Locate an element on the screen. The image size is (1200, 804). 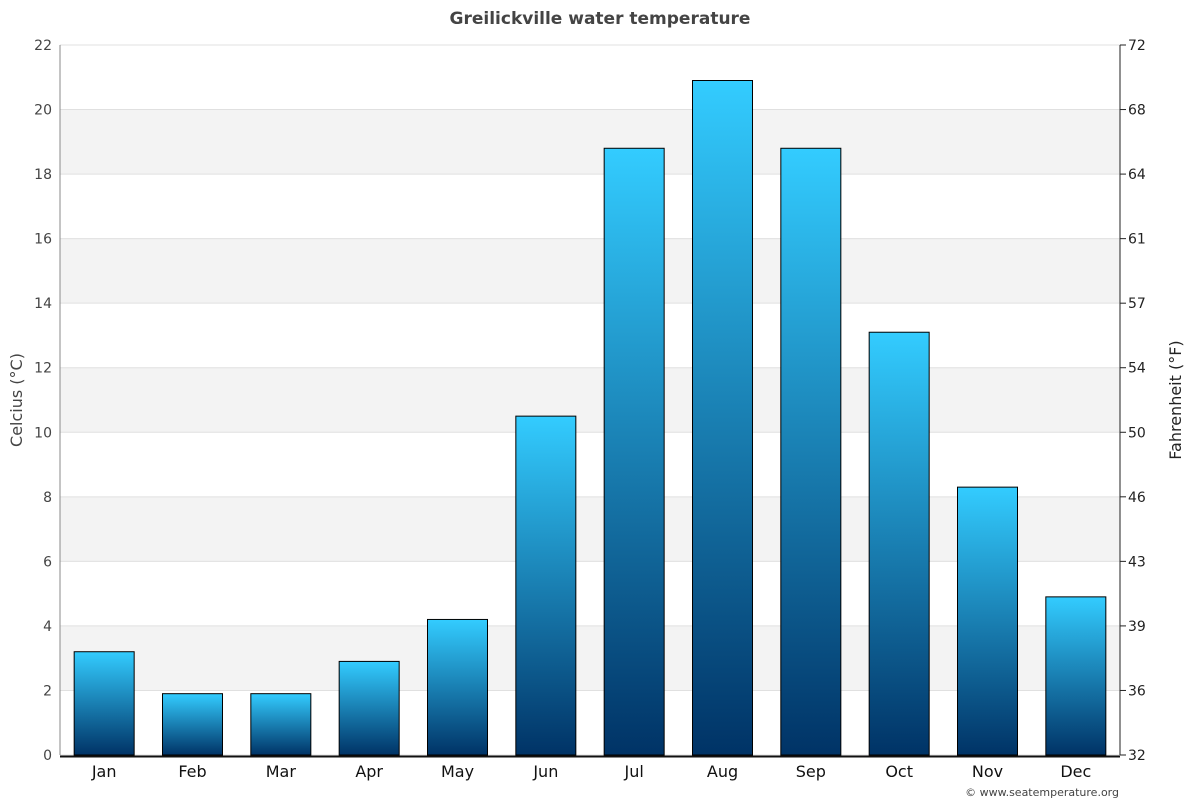
x-tick-label: Jul is located at coordinates (634, 771).